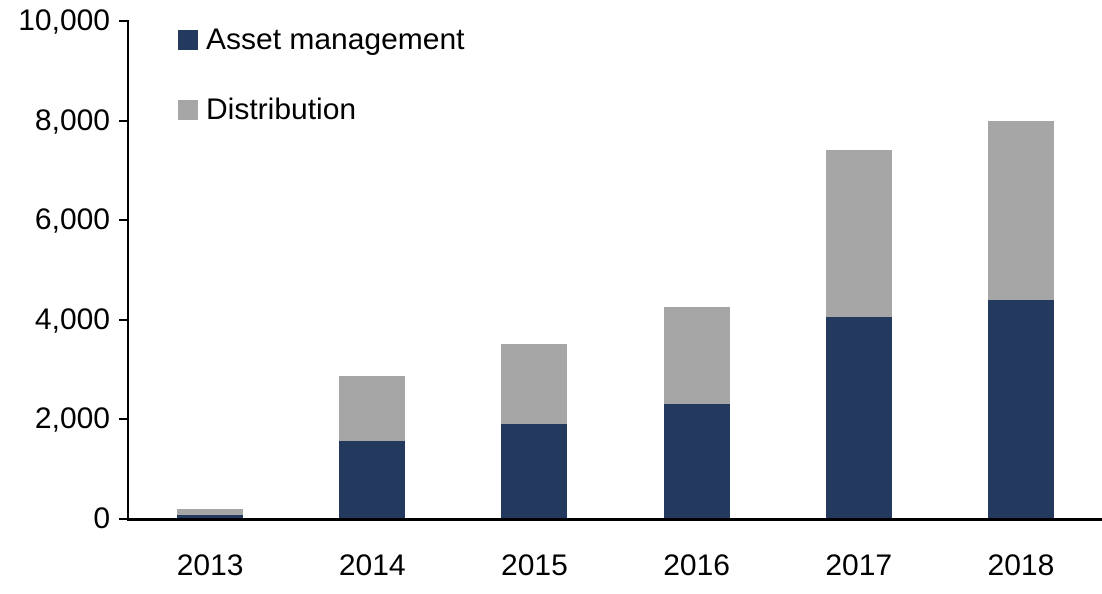  I want to click on x-axis-label-2015: 2015, so click(534, 565).